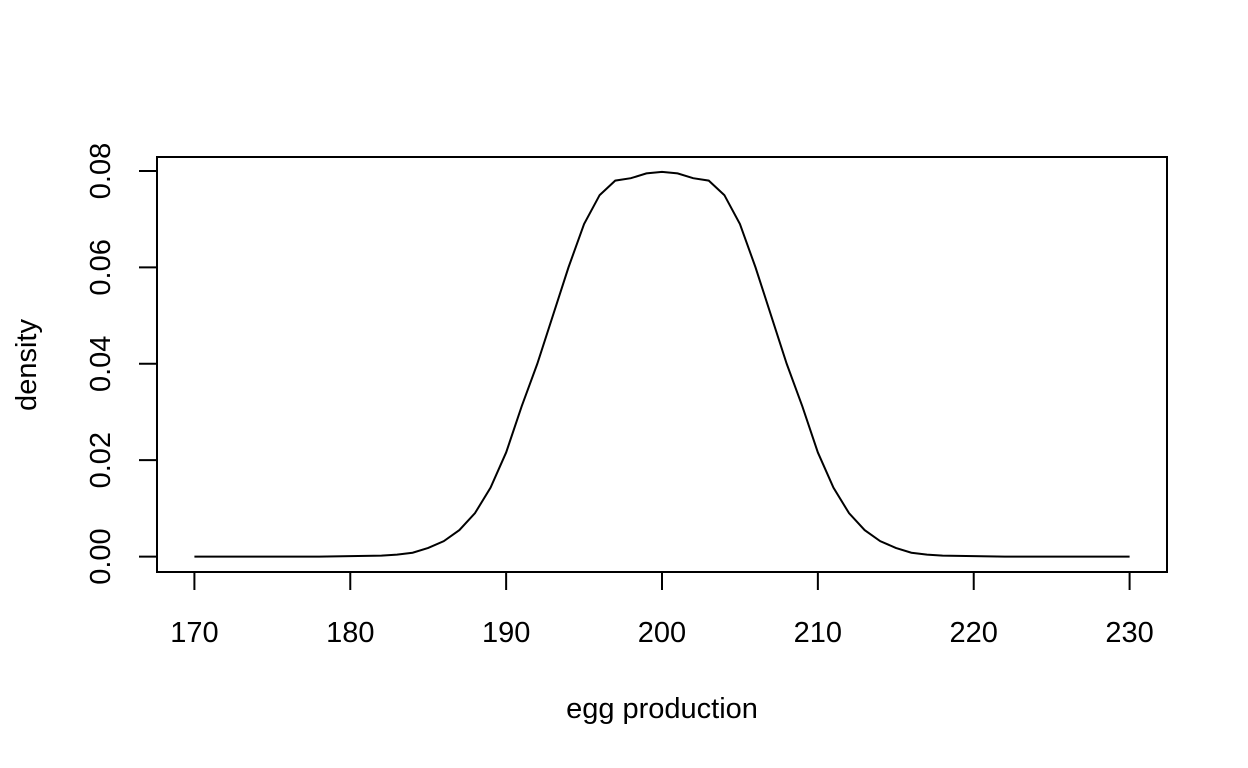  What do you see at coordinates (194, 633) in the screenshot?
I see `x-tick-label: 170` at bounding box center [194, 633].